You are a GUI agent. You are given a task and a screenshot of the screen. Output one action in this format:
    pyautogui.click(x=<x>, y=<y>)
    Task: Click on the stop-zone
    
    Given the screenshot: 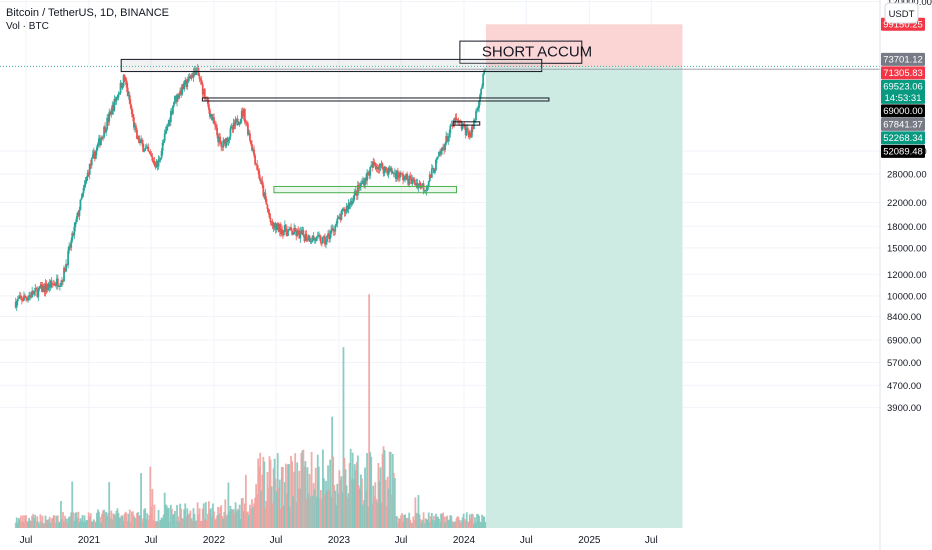 What is the action you would take?
    pyautogui.click(x=584, y=46)
    